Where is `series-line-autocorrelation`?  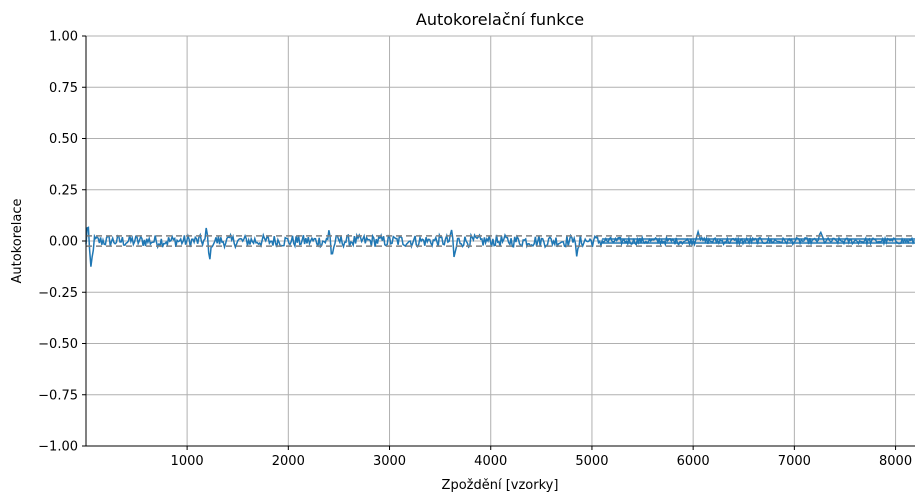 series-line-autocorrelation is located at coordinates (500, 246).